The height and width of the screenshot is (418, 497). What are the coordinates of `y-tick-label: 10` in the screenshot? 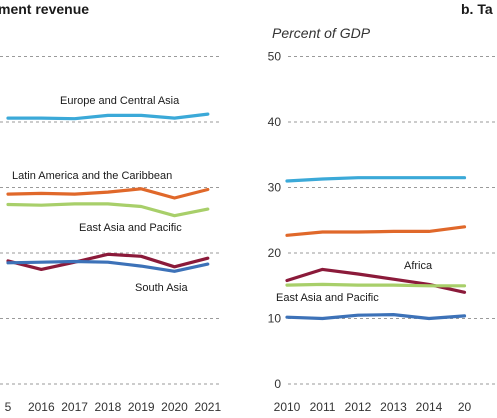 It's located at (275, 319).